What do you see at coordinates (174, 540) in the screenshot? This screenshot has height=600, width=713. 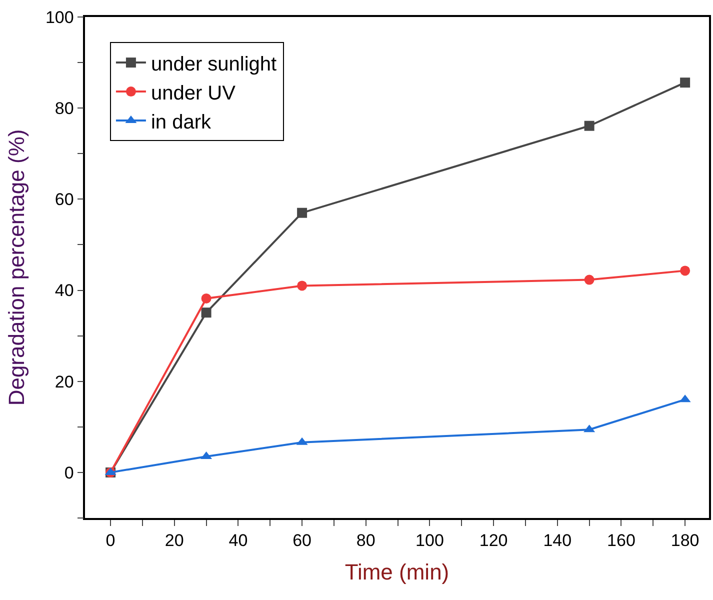 I see `x-tick-label: 20` at bounding box center [174, 540].